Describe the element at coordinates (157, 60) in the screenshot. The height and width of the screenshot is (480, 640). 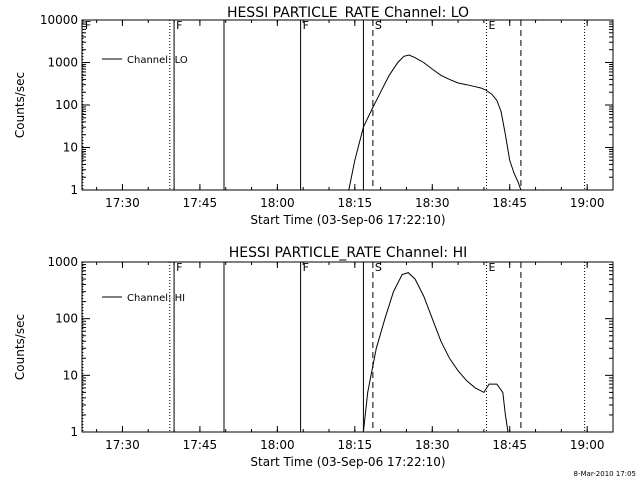
I see `legend-label: Channel: LO` at that location.